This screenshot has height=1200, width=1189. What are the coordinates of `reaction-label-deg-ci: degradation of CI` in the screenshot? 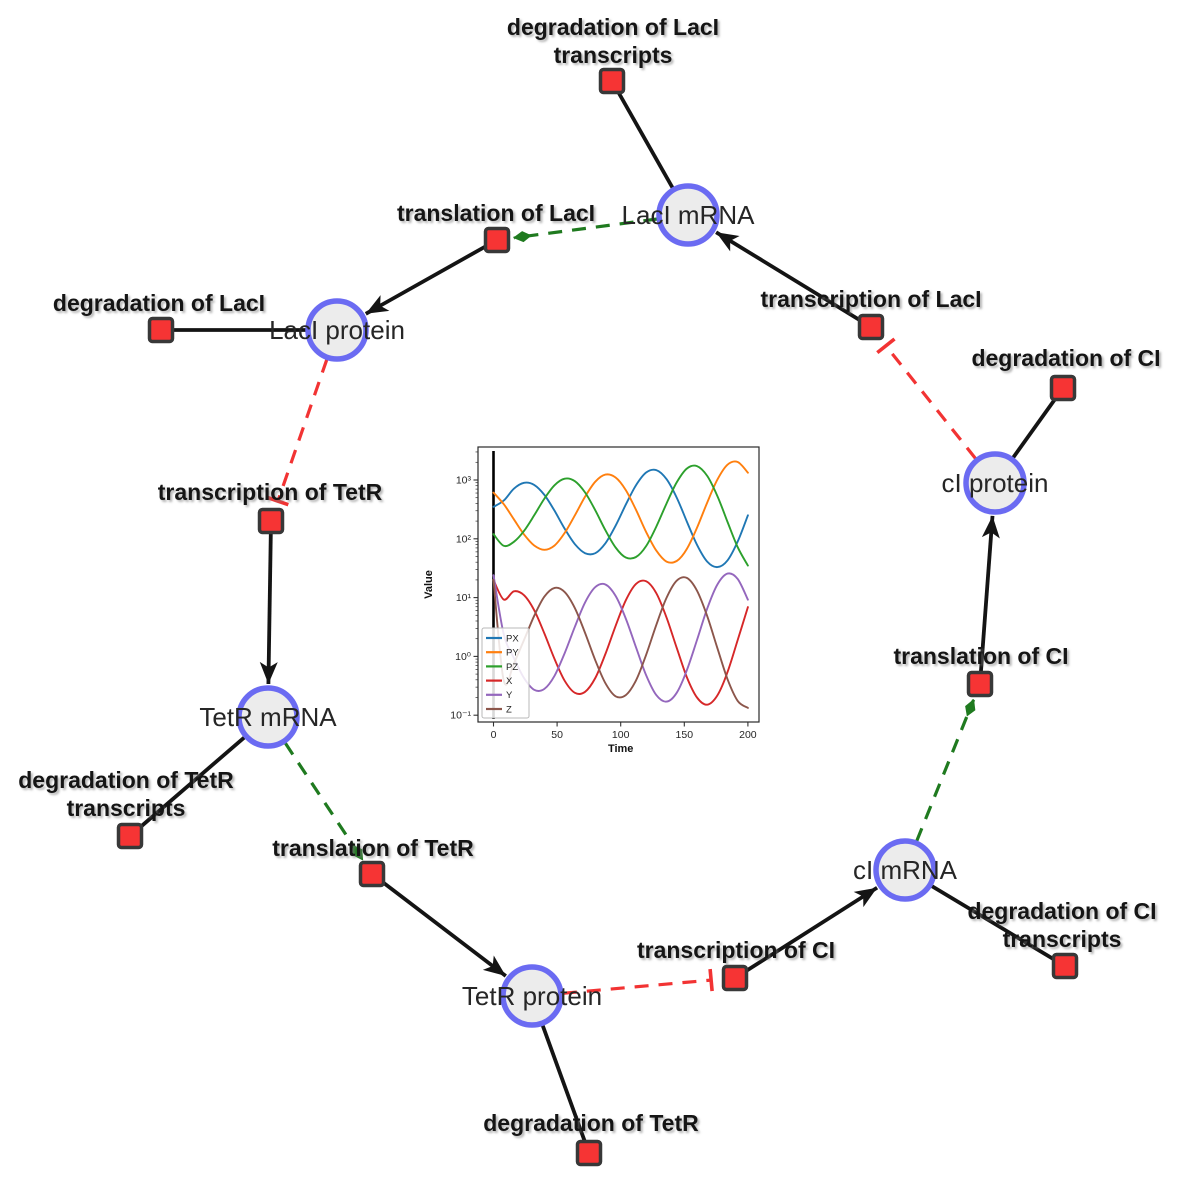 It's located at (1065, 358).